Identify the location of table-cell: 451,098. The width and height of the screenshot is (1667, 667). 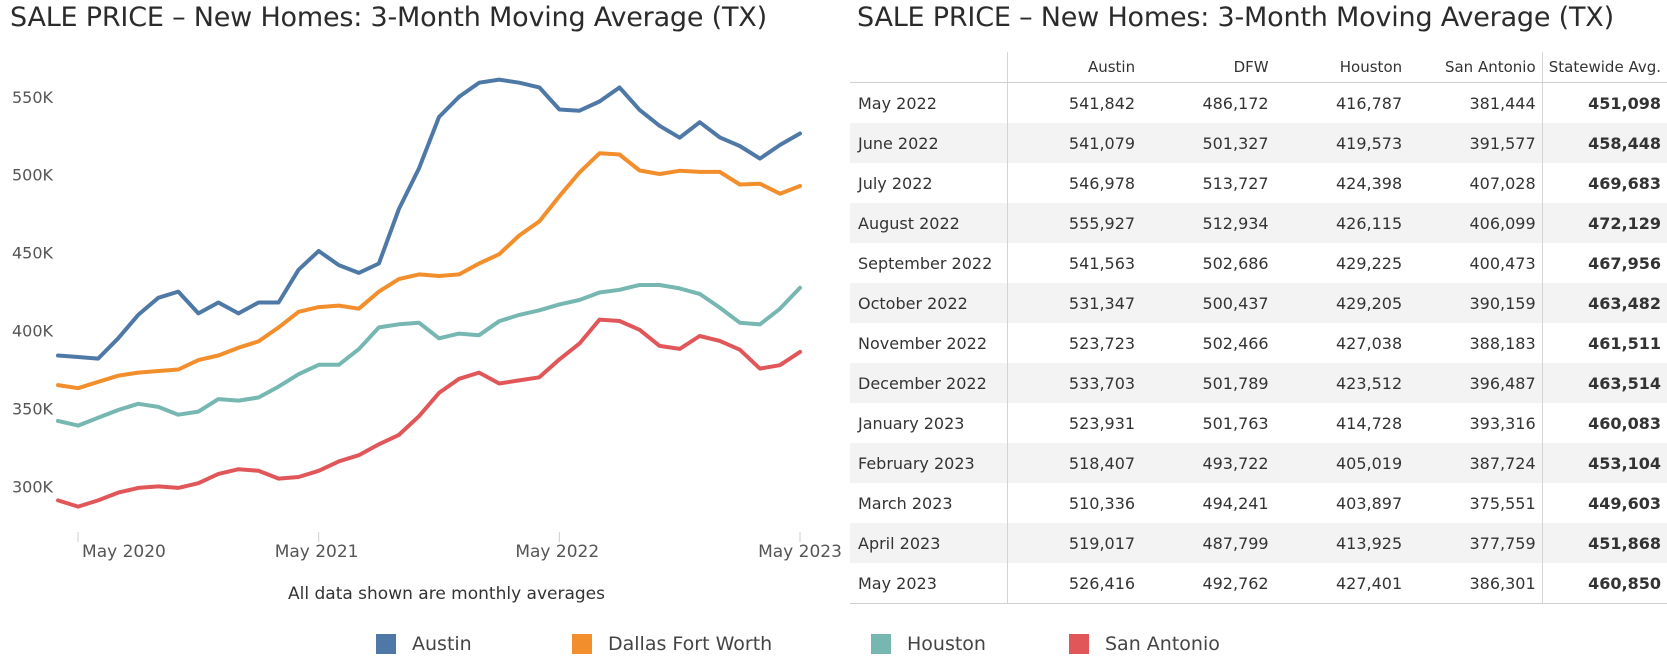
(1604, 102).